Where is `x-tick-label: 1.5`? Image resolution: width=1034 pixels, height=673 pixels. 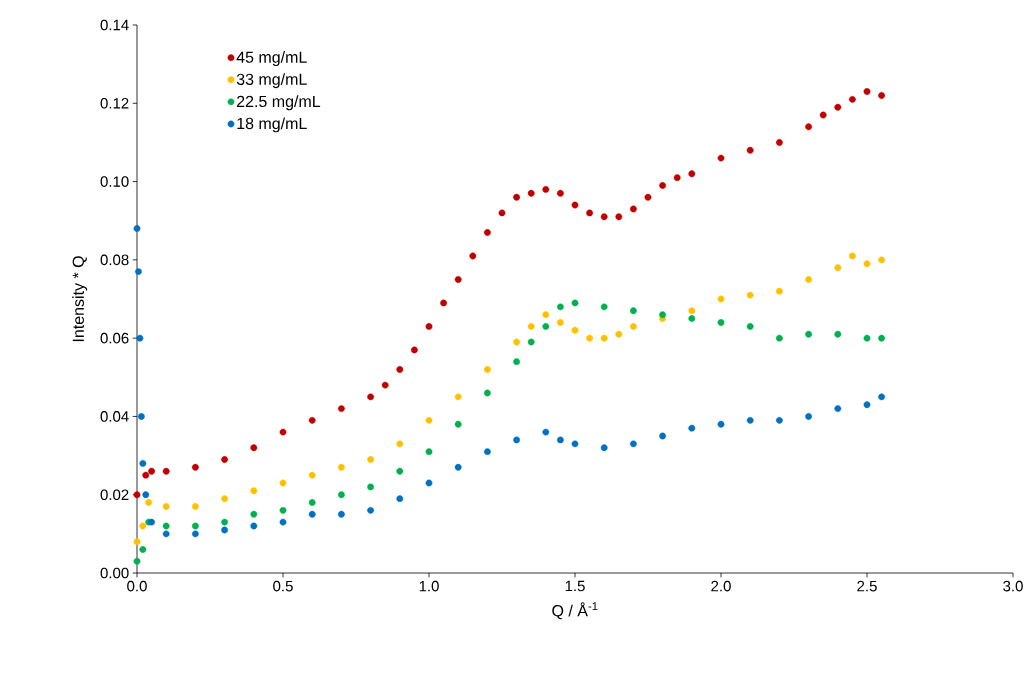
x-tick-label: 1.5 is located at coordinates (575, 586).